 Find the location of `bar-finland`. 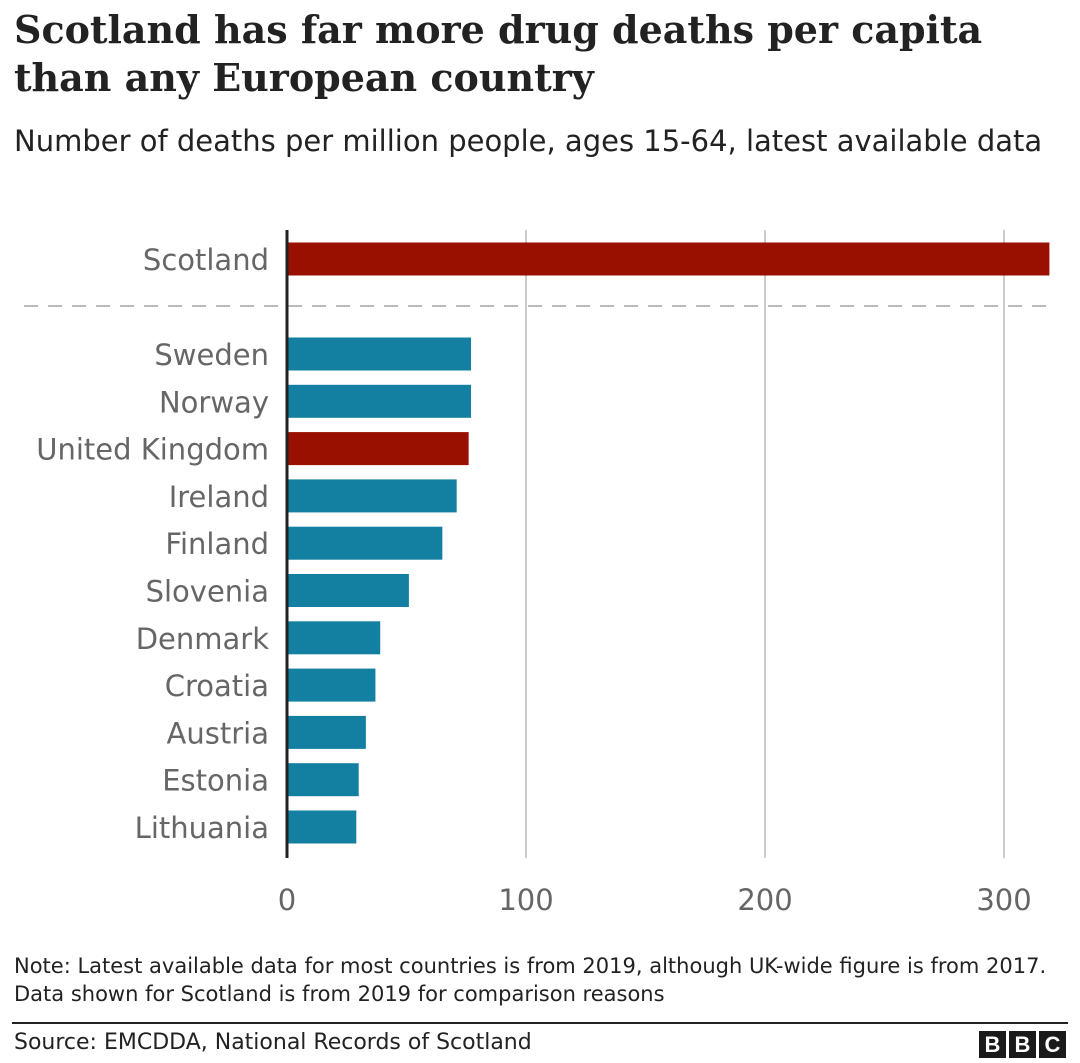

bar-finland is located at coordinates (365, 543).